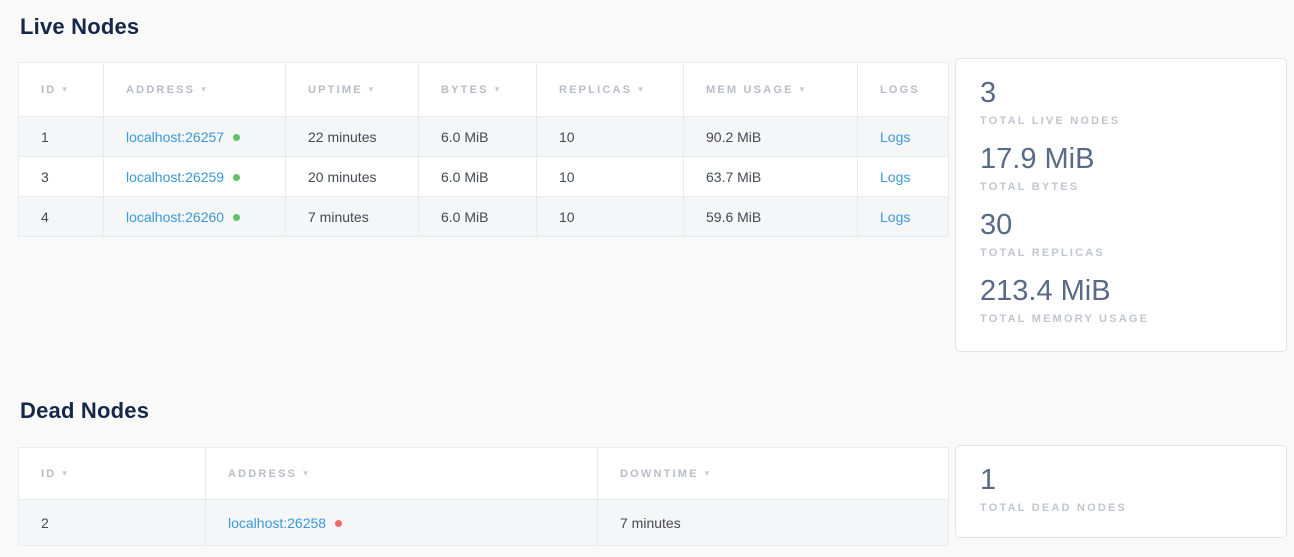 The height and width of the screenshot is (557, 1294). I want to click on cell-downtime: 7 minutes, so click(773, 522).